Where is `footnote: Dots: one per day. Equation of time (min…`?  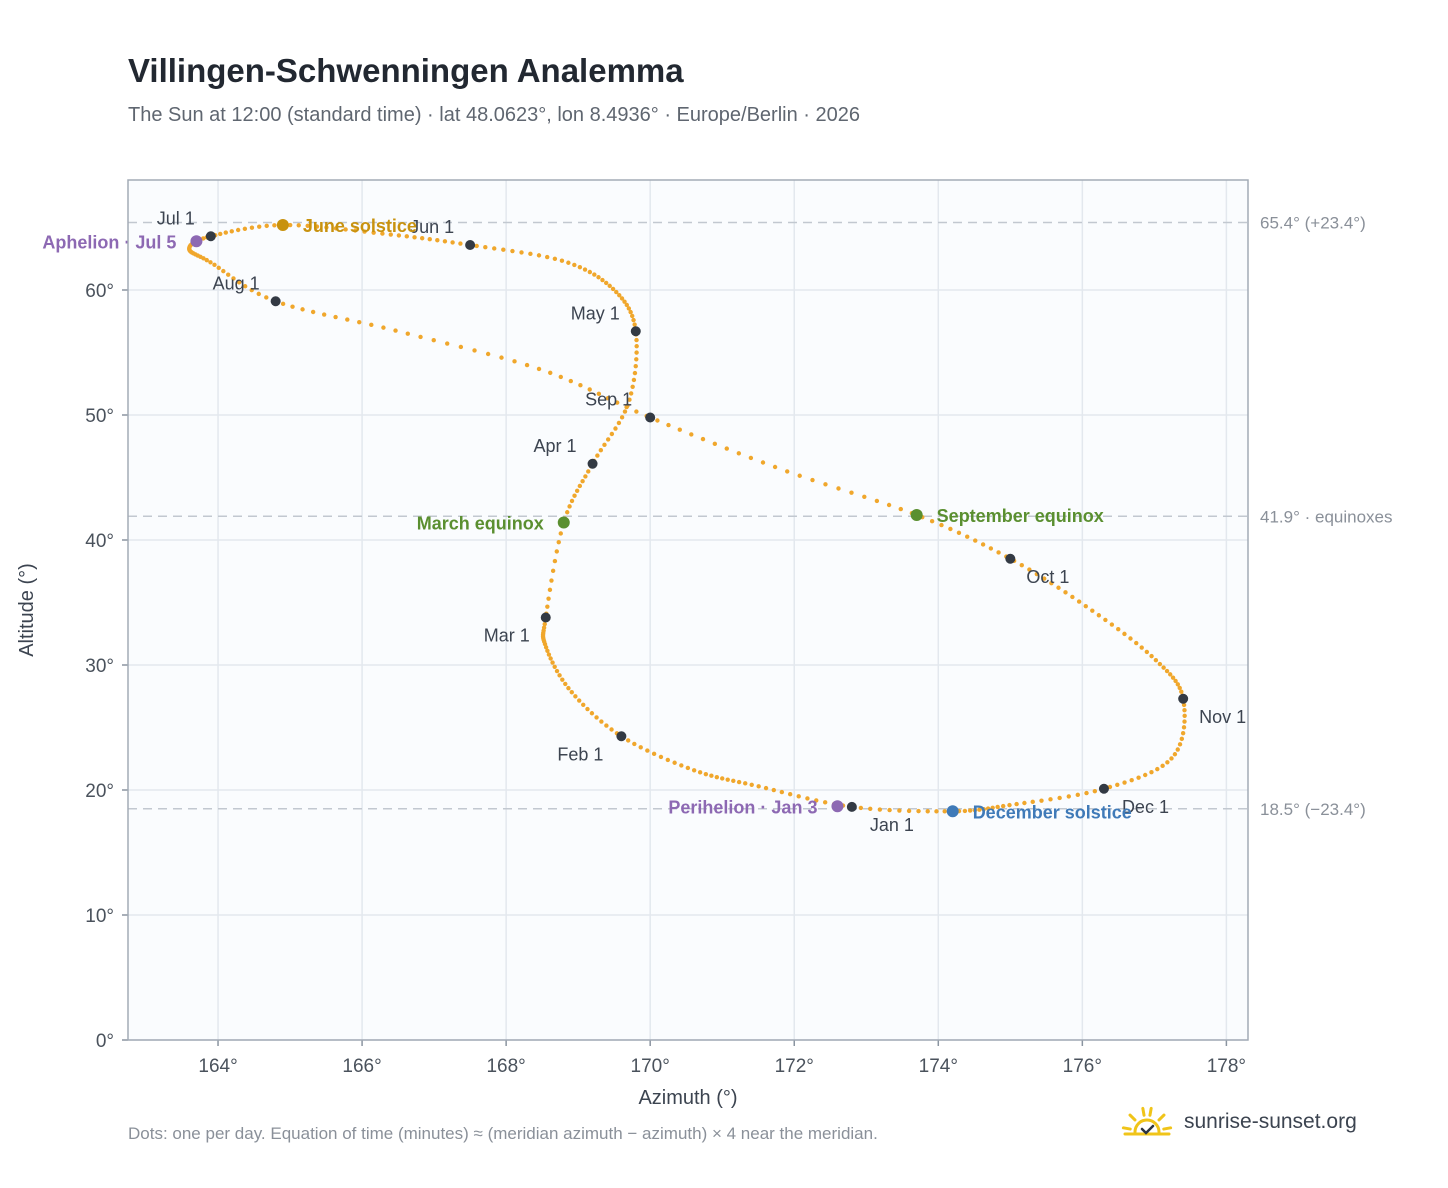
footnote: Dots: one per day. Equation of time (min… is located at coordinates (503, 1133).